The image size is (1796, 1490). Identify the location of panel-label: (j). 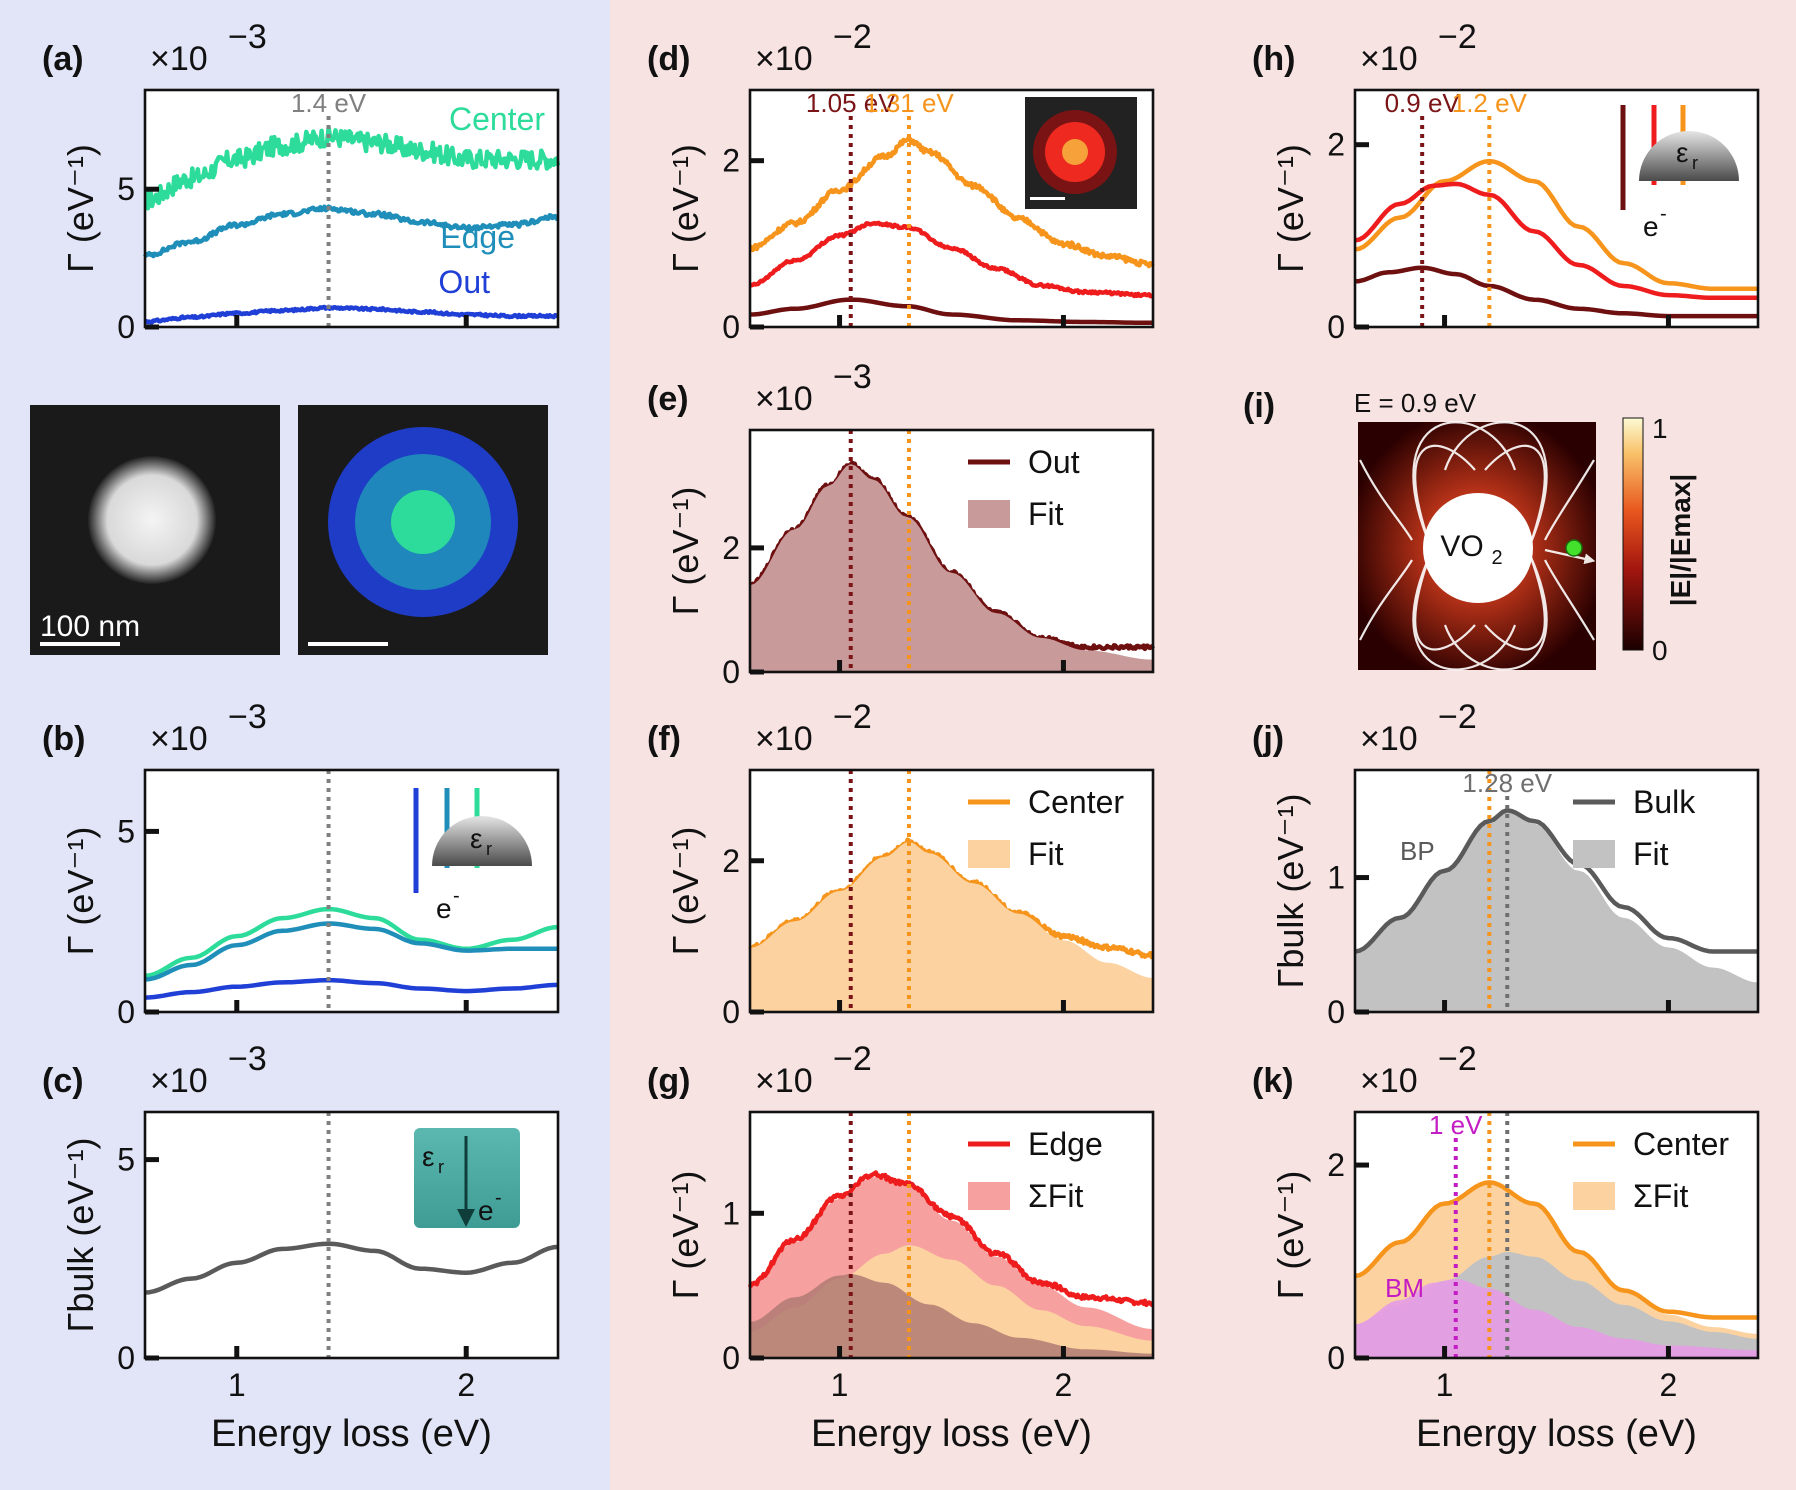
(1268, 739).